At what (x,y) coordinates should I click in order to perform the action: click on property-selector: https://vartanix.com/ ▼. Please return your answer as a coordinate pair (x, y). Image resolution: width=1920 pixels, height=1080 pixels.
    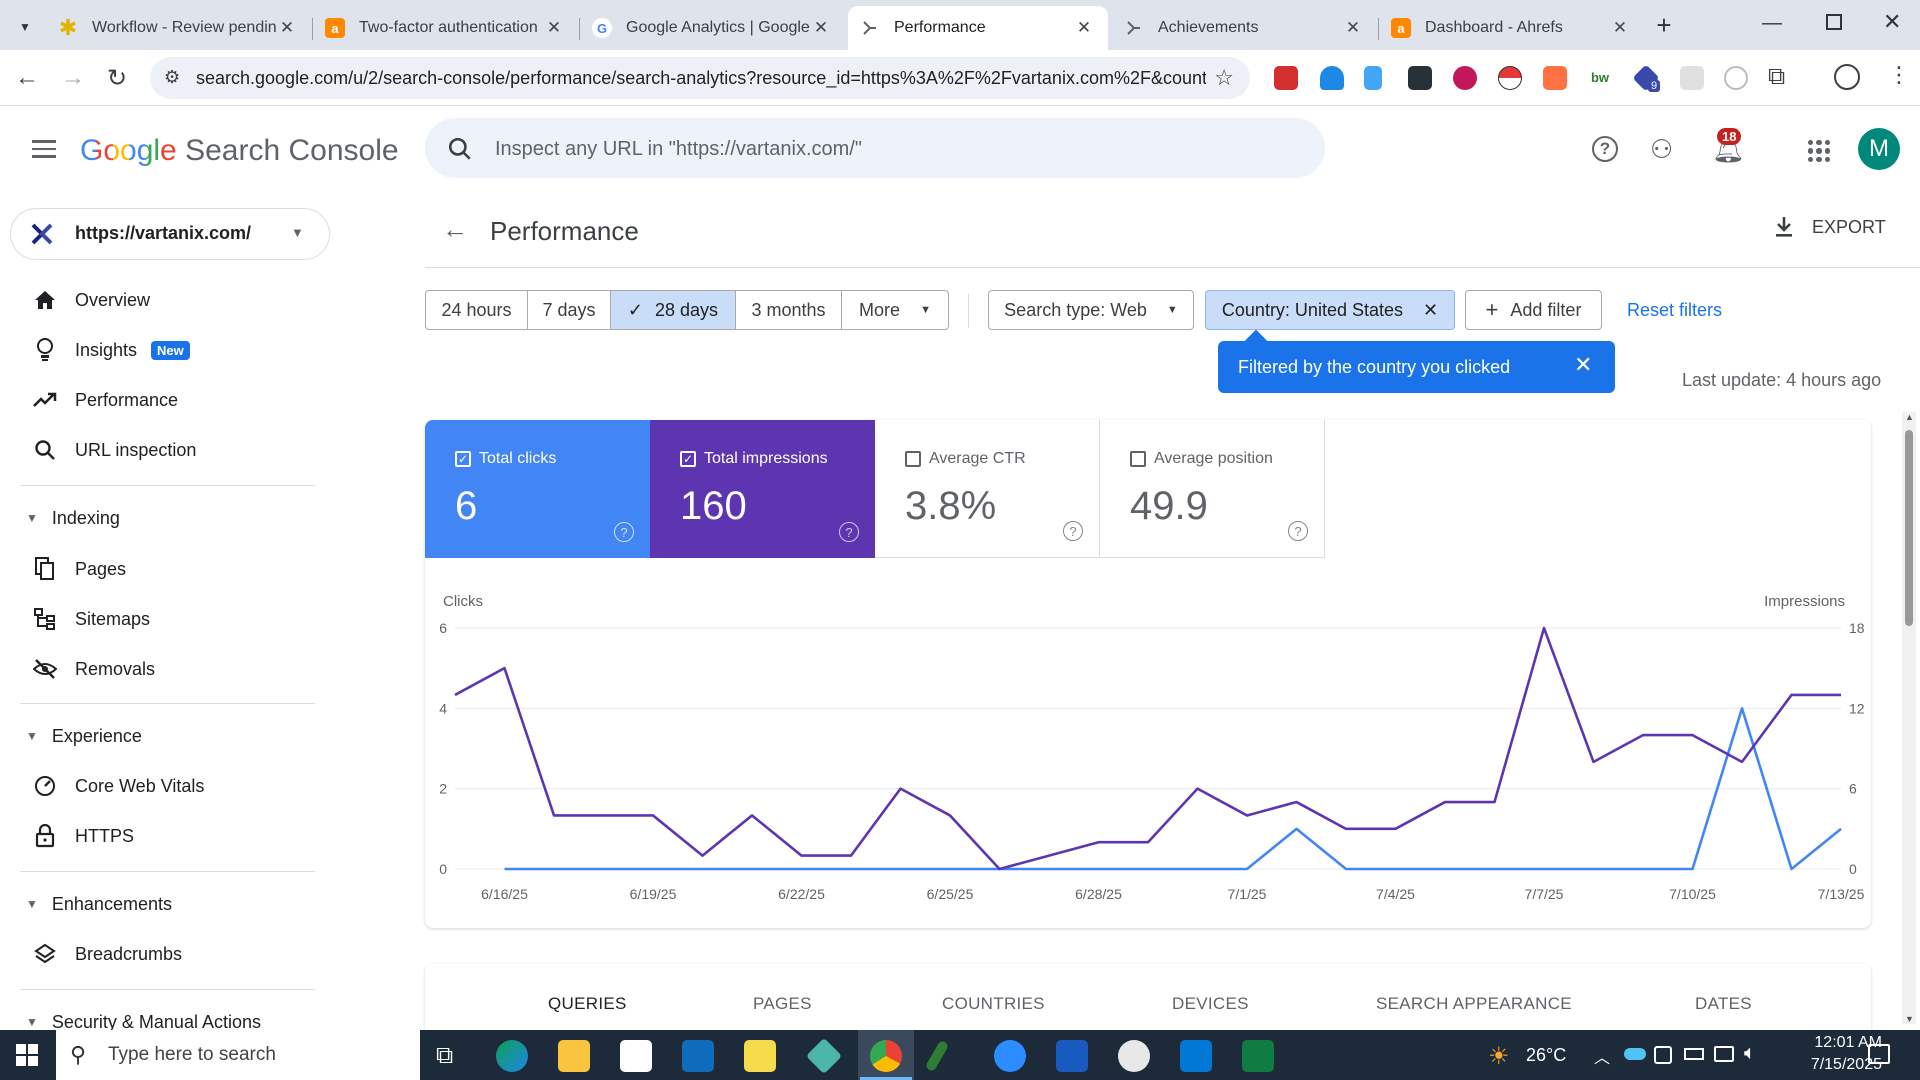
    Looking at the image, I should click on (170, 234).